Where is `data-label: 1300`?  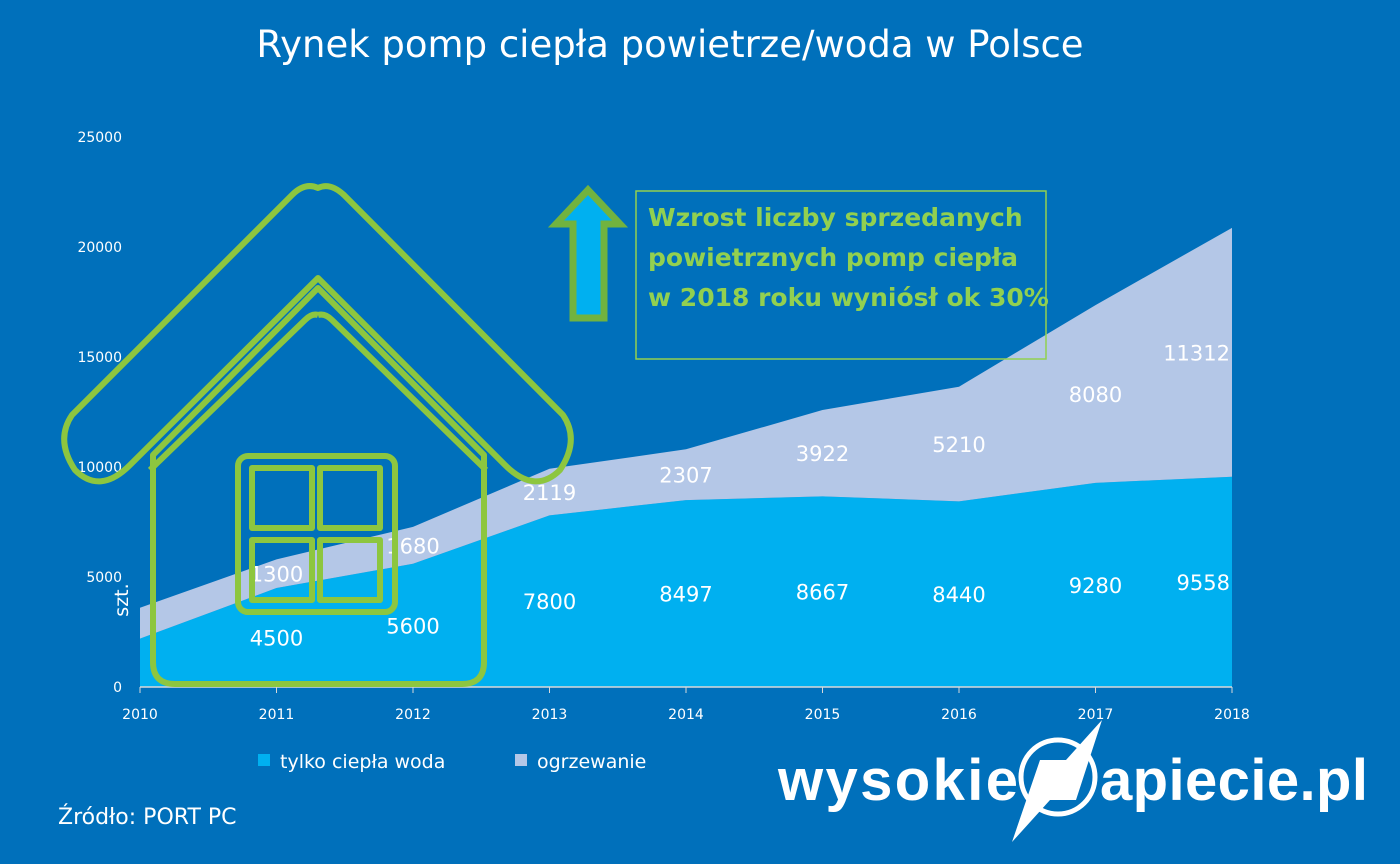
data-label: 1300 is located at coordinates (276, 575).